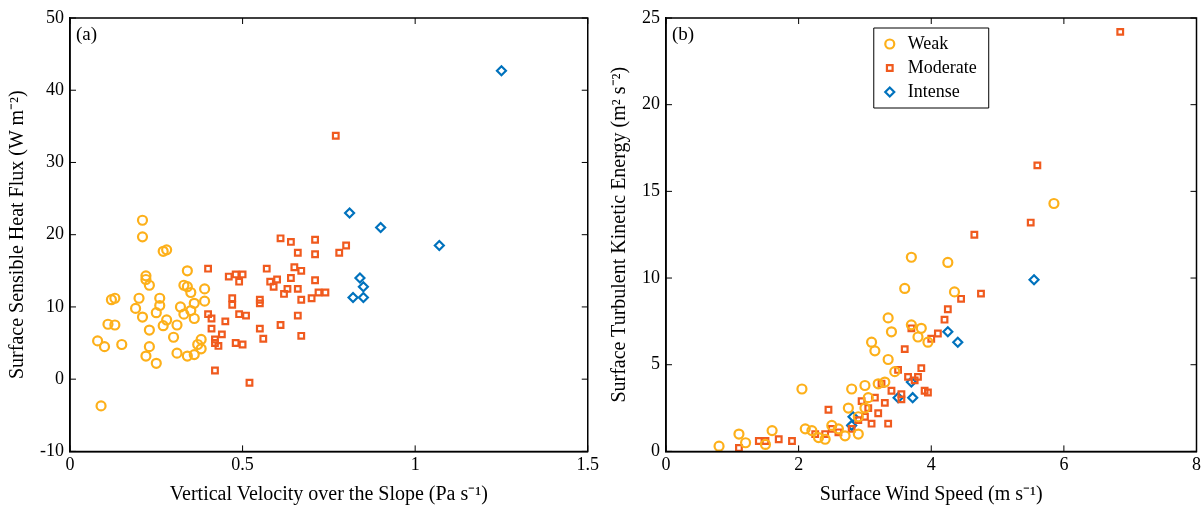 The image size is (1204, 513). Describe the element at coordinates (415, 463) in the screenshot. I see `x-tick-label: 1` at that location.